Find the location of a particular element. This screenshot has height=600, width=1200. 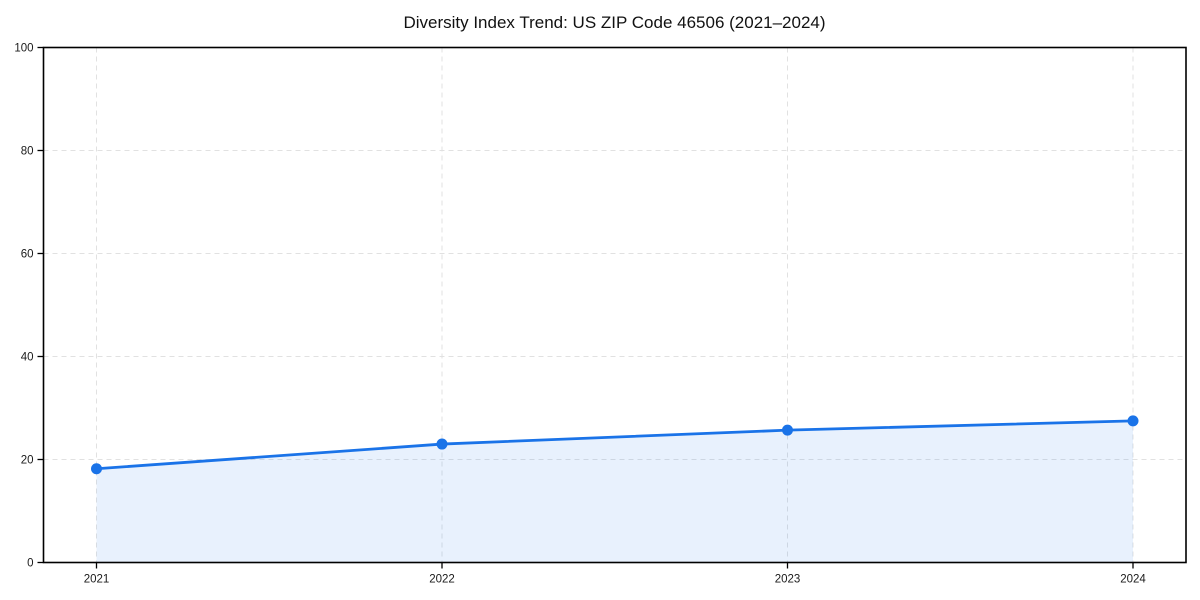

x-tick-label: 2023 is located at coordinates (788, 580).